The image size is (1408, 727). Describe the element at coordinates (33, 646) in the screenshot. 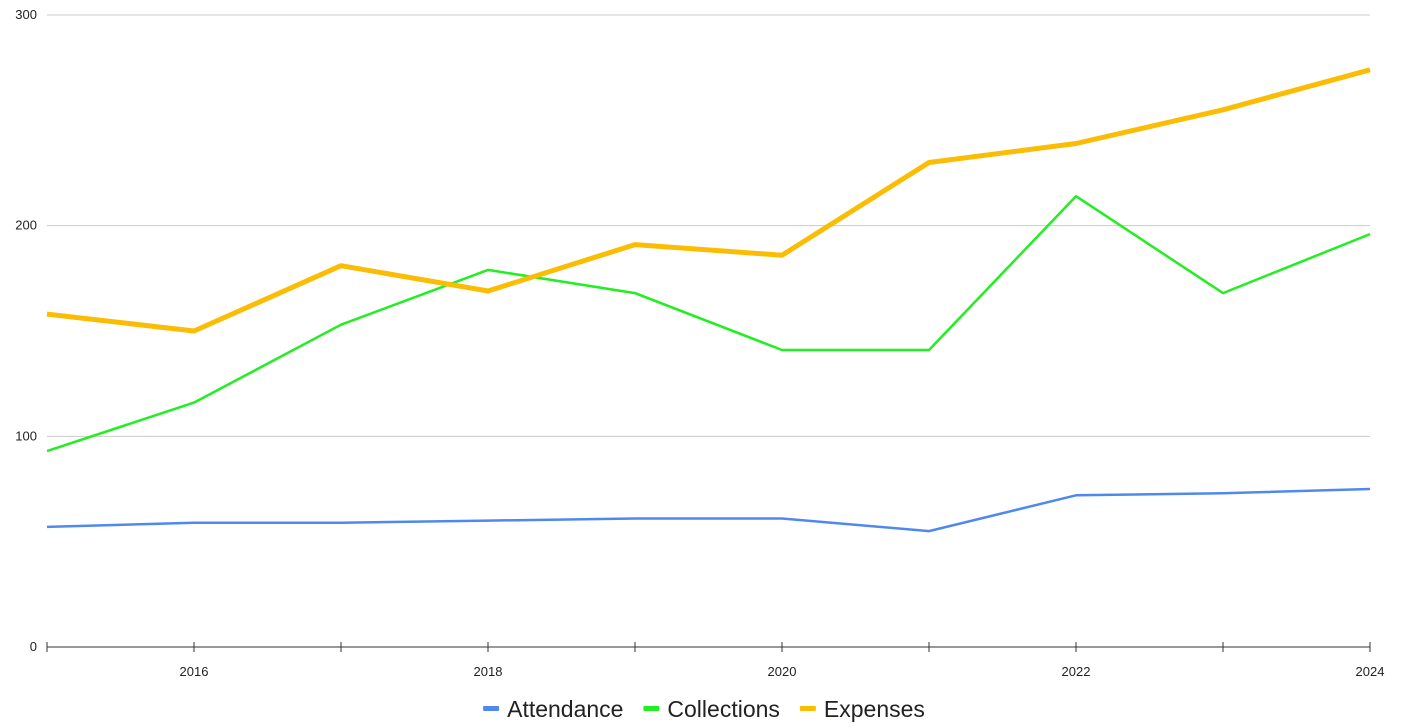

I see `y-tick-label: 0` at that location.